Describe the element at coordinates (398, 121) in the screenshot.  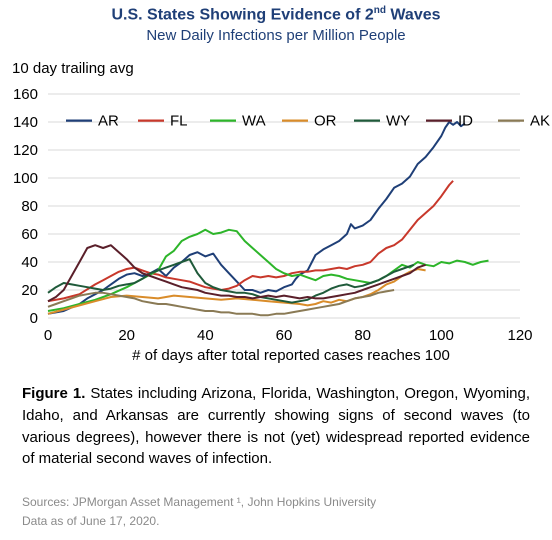
I see `legend-label: WY` at that location.